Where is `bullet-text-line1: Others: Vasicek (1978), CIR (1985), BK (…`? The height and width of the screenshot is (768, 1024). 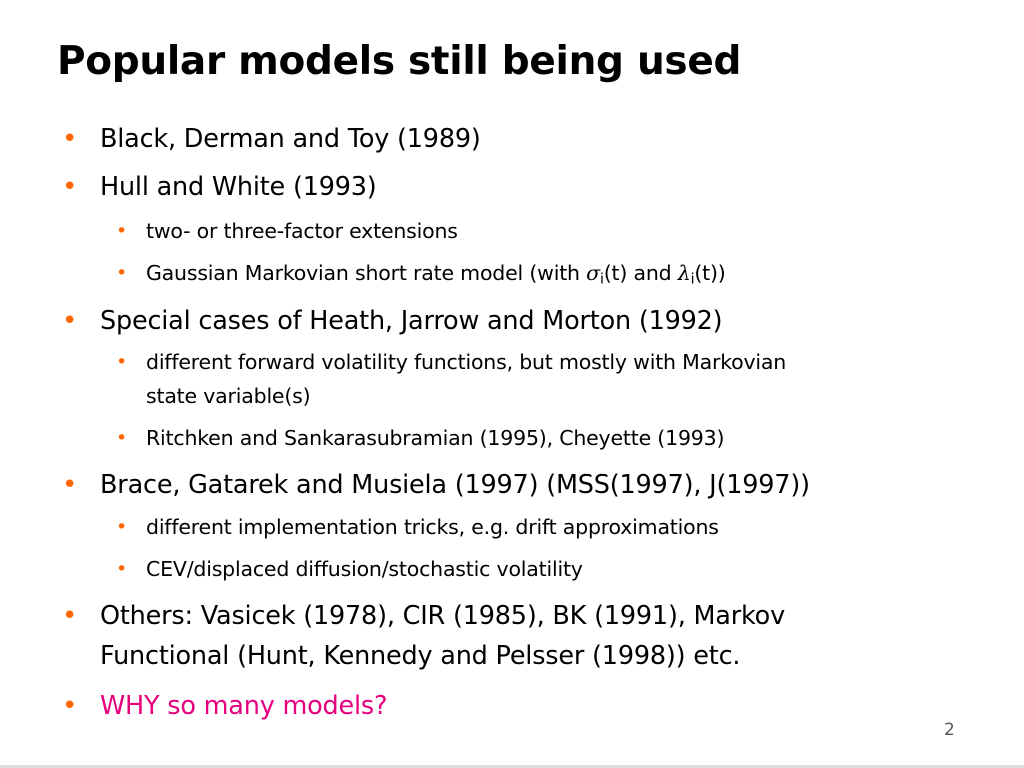
bullet-text-line1: Others: Vasicek (1978), CIR (1985), BK (… is located at coordinates (442, 616).